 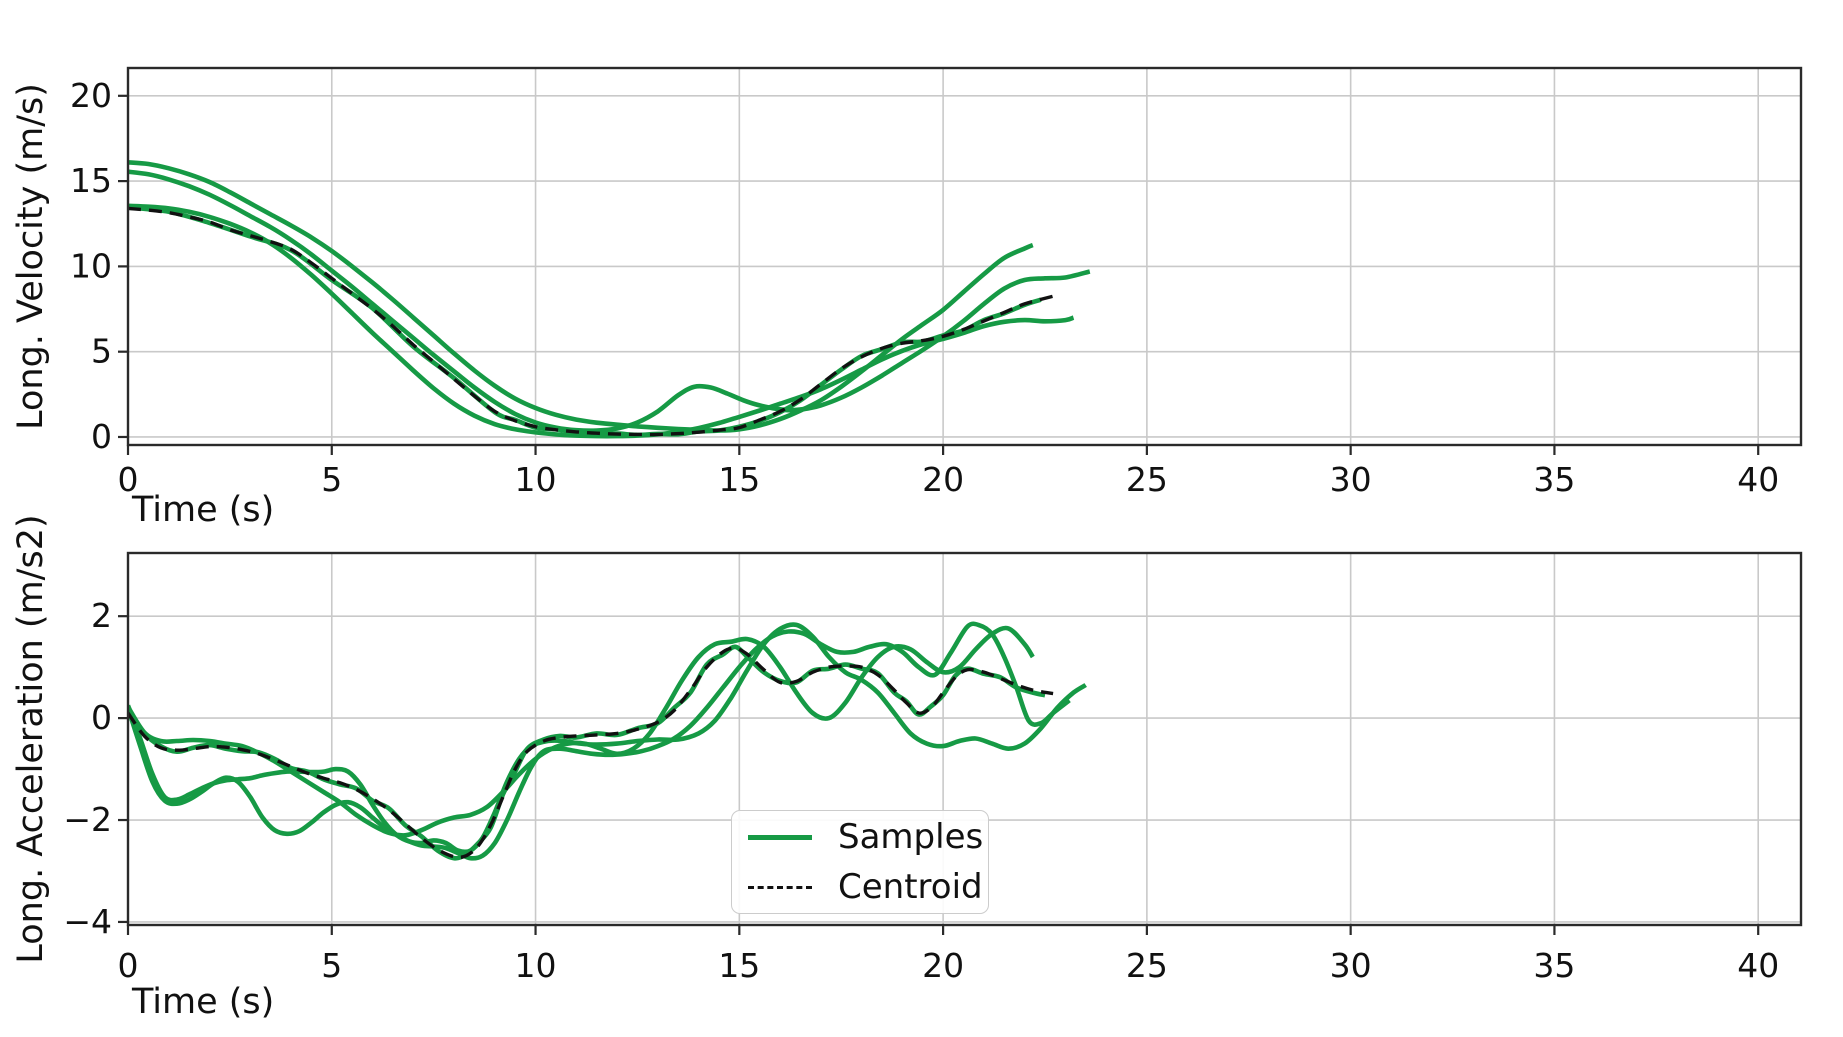 What do you see at coordinates (87, 819) in the screenshot?
I see `y-tick-label: −2` at bounding box center [87, 819].